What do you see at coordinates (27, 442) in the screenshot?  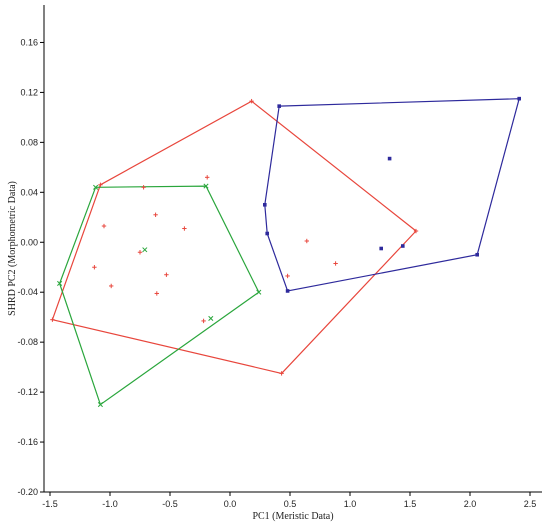 I see `y-tick-label: -0.16` at bounding box center [27, 442].